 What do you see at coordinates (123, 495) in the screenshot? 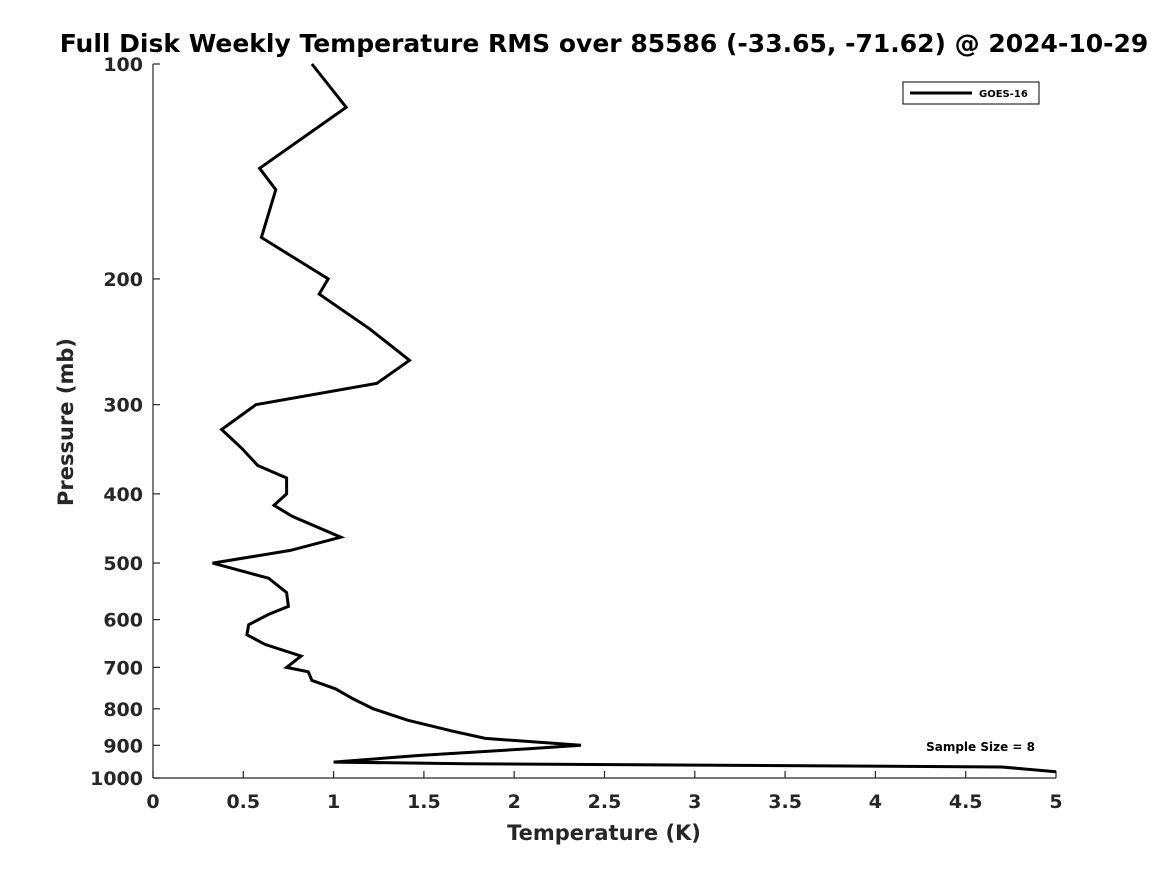
I see `y-tick-label: 400` at bounding box center [123, 495].